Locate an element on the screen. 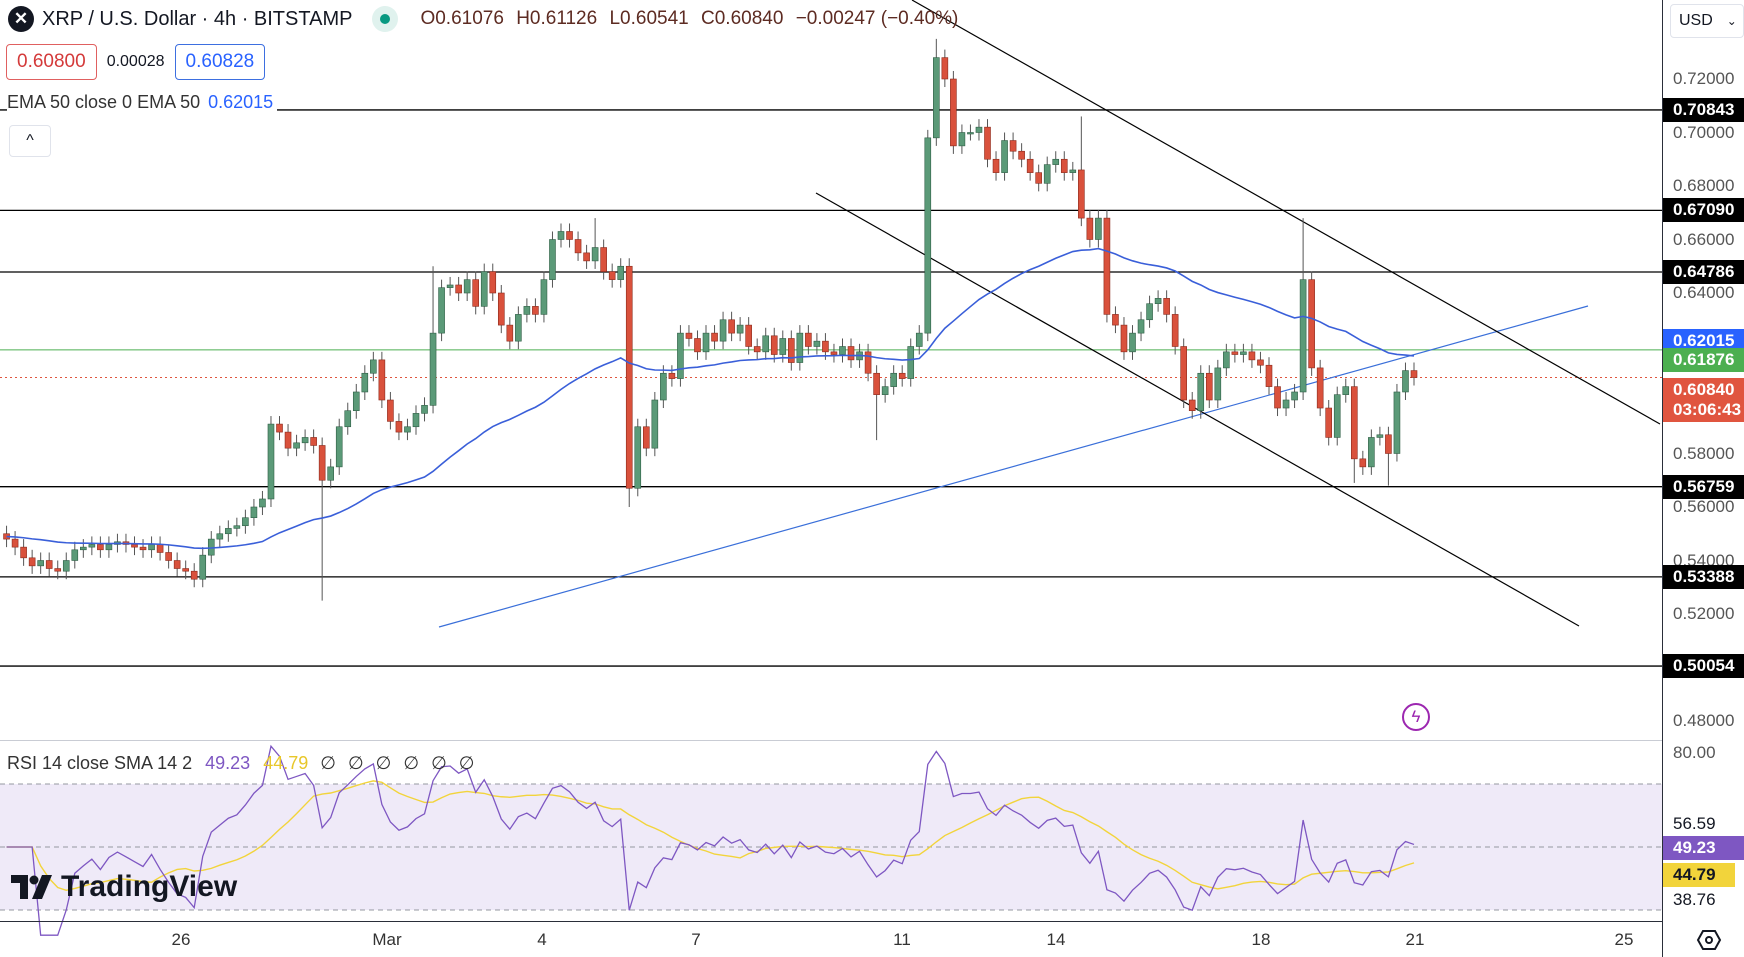  price-axis-label: 0.72000 is located at coordinates (1704, 78).